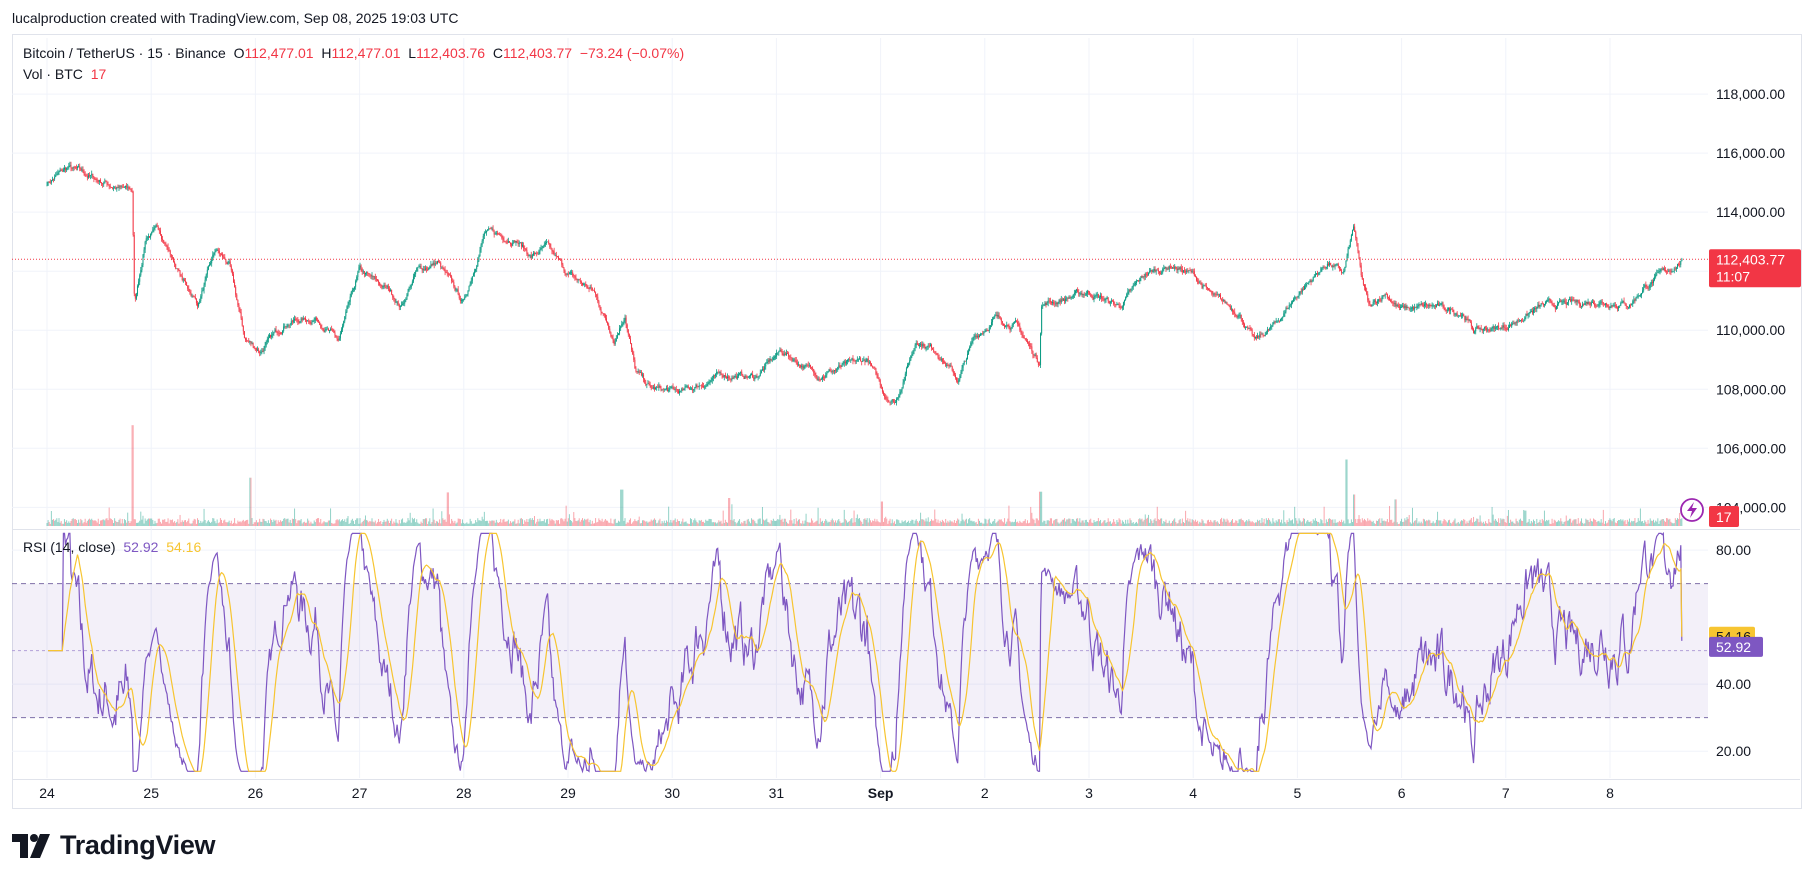 This screenshot has width=1814, height=884. Describe the element at coordinates (1692, 510) in the screenshot. I see `lightning-icon` at that location.